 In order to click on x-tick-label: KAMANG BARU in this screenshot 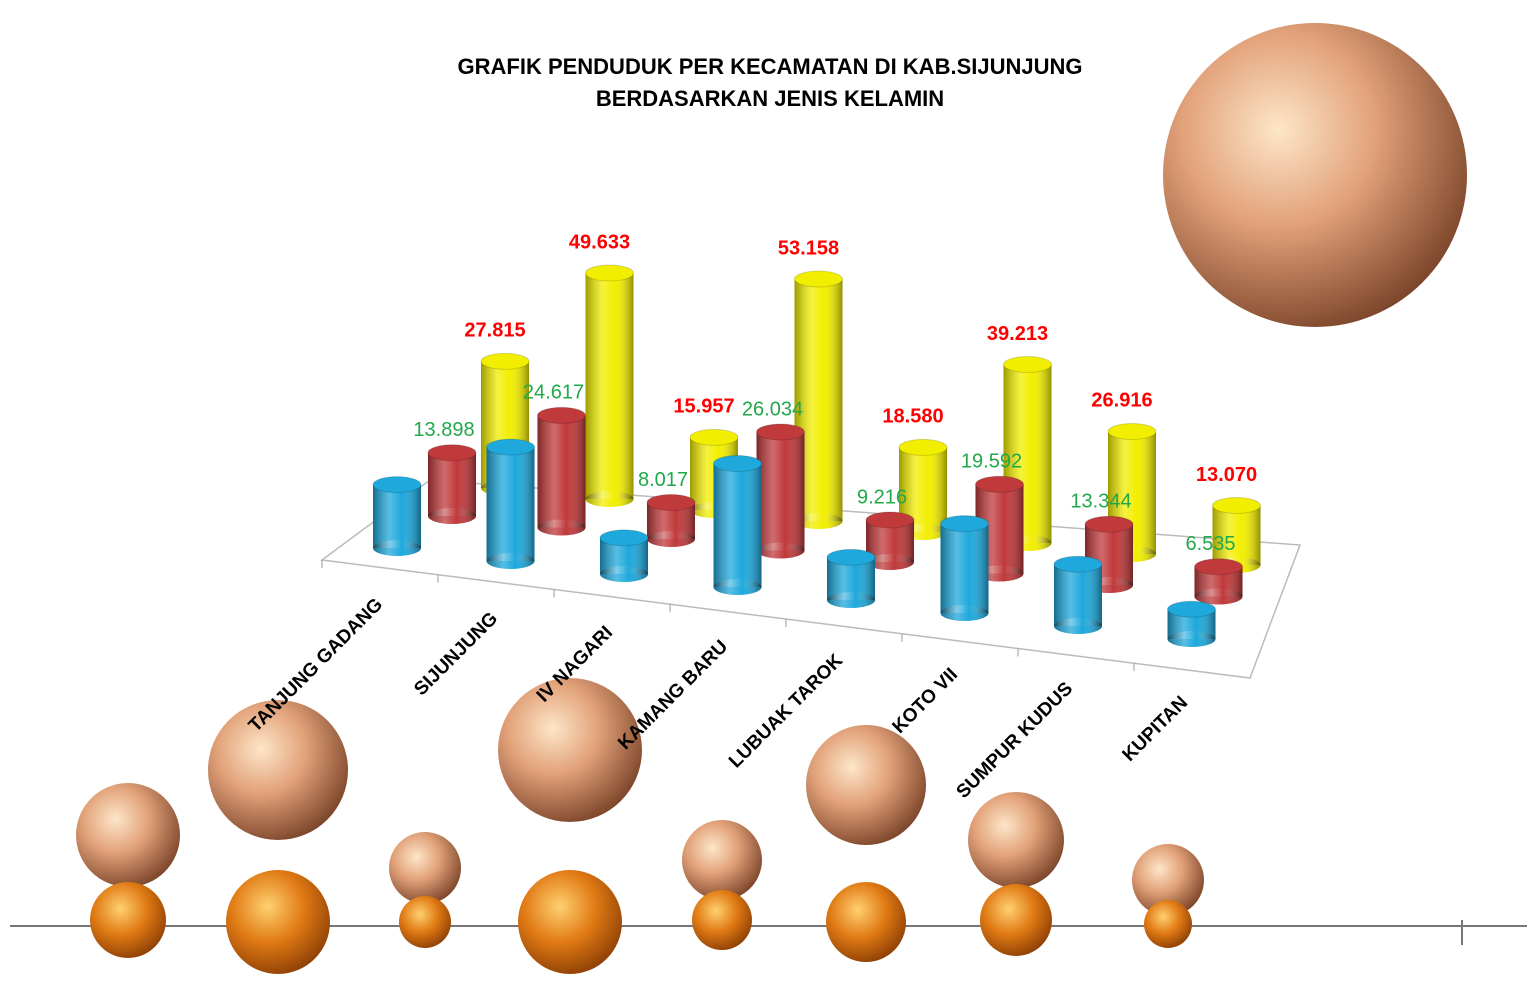, I will do `click(673, 695)`.